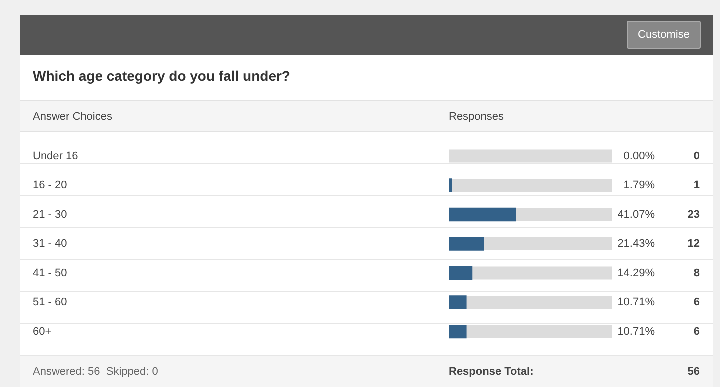  I want to click on data-label: 1.79%, so click(640, 186).